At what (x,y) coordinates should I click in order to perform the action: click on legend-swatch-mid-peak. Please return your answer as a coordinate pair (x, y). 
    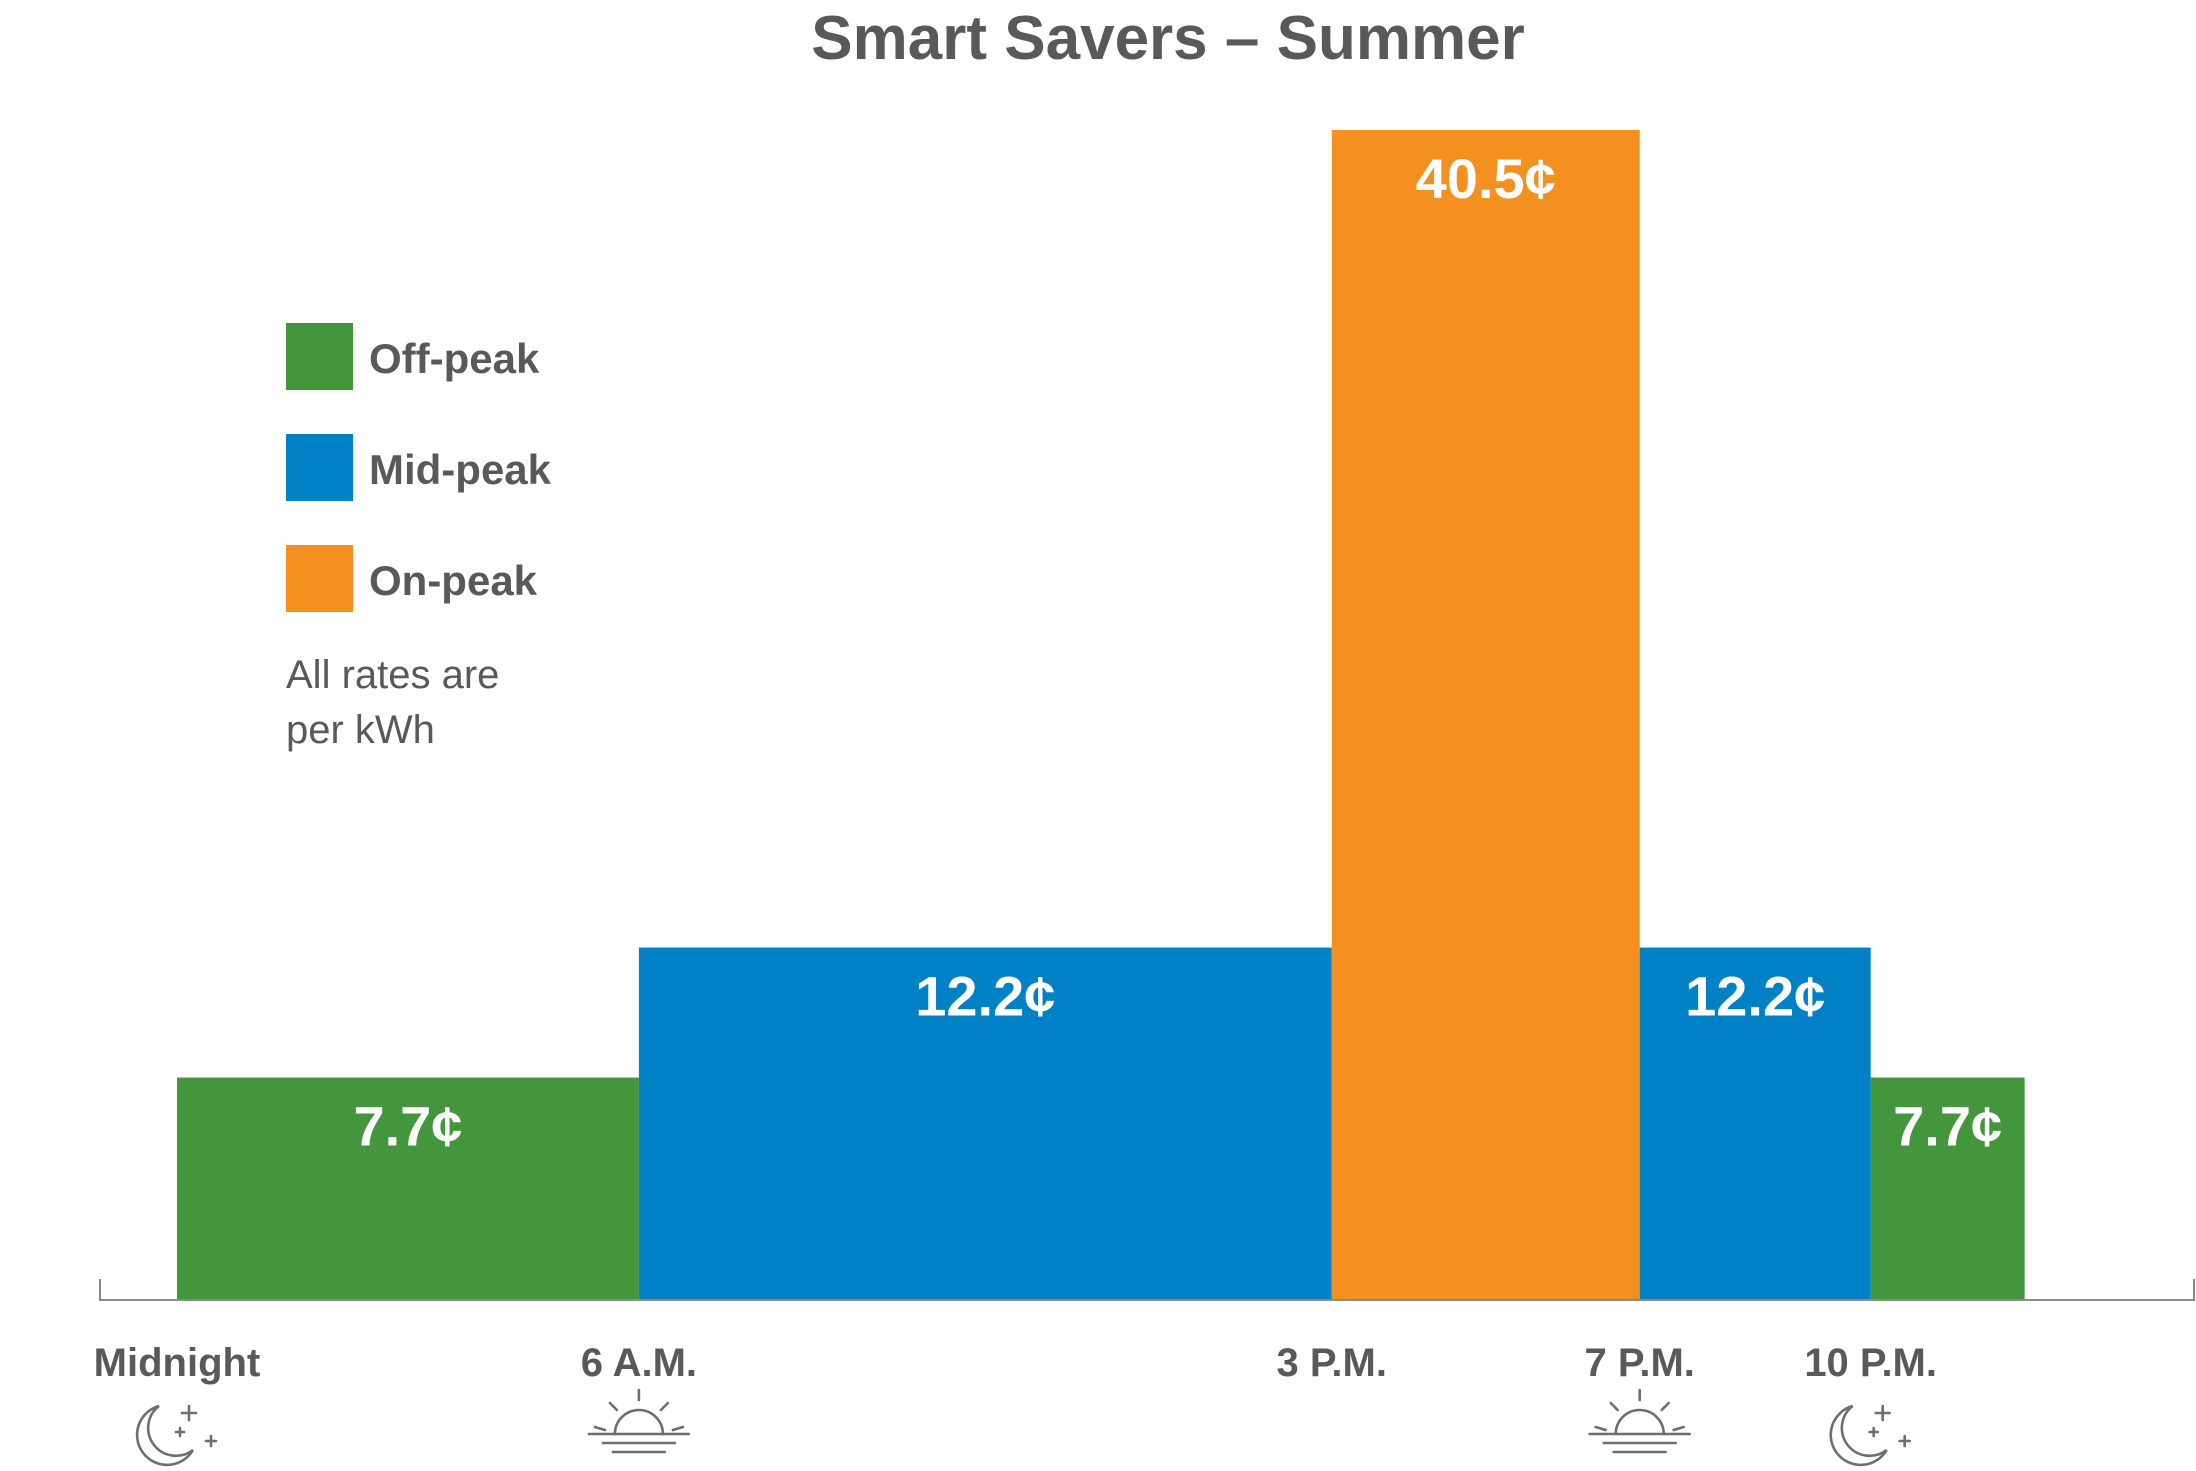
    Looking at the image, I should click on (319, 467).